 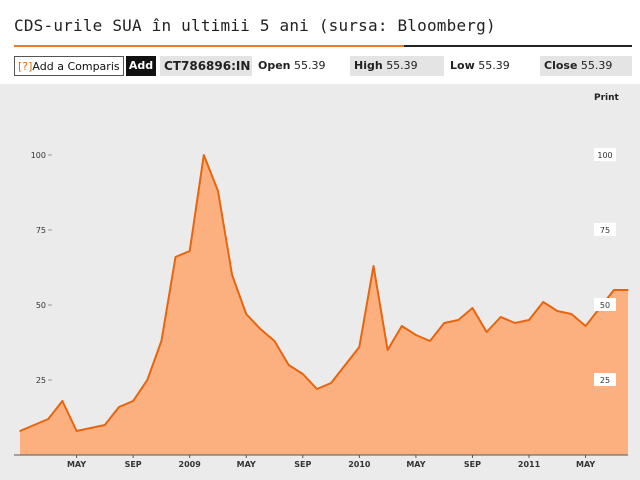 I want to click on comparison-input: [?]Add a Comparis, so click(x=69, y=66).